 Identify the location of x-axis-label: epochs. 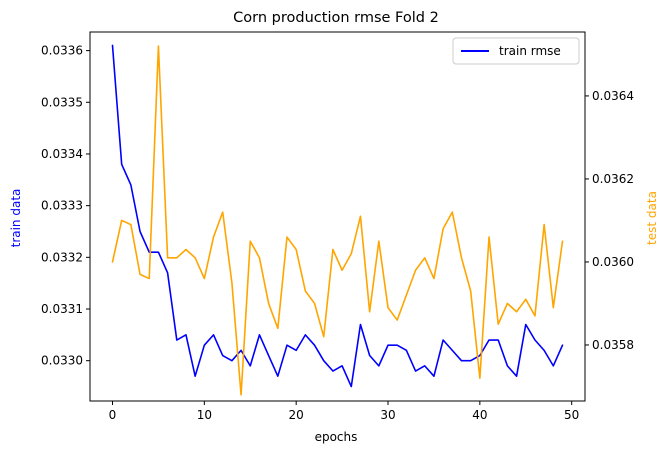
(336, 437).